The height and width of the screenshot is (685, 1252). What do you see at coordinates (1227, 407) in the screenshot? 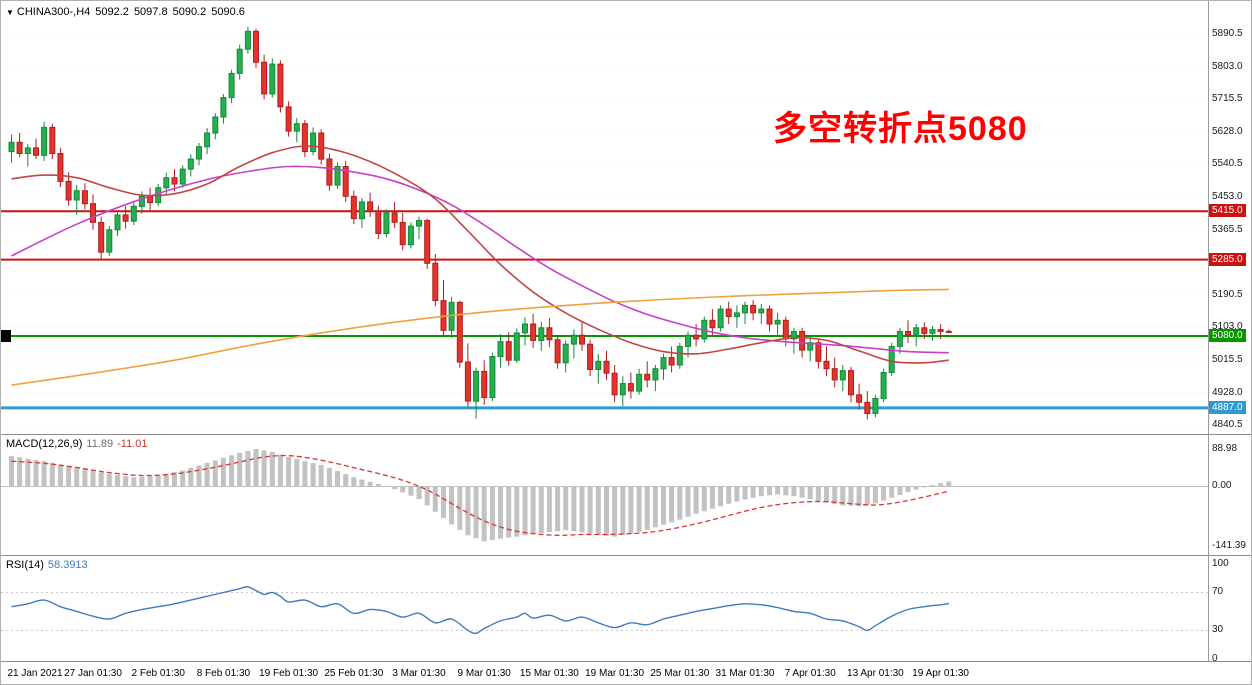
I see `price-level-tag: 4887.0` at bounding box center [1227, 407].